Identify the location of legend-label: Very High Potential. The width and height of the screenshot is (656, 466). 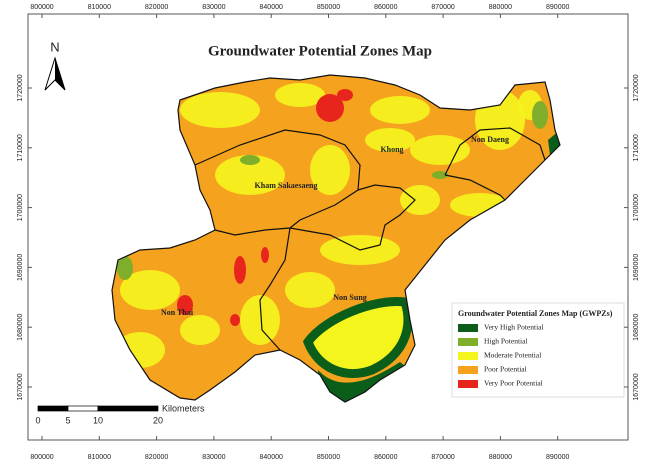
(514, 327).